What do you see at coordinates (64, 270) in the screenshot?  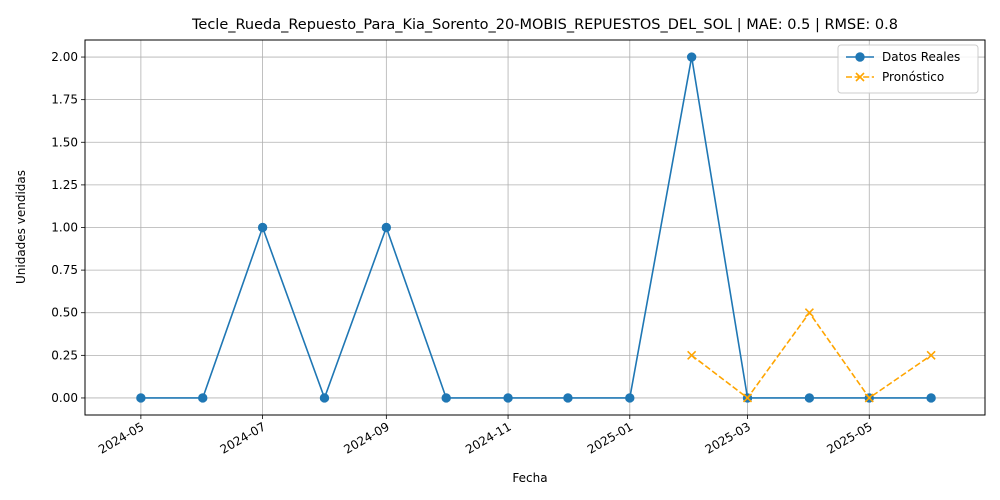 I see `y-tick-label: 0.75` at bounding box center [64, 270].